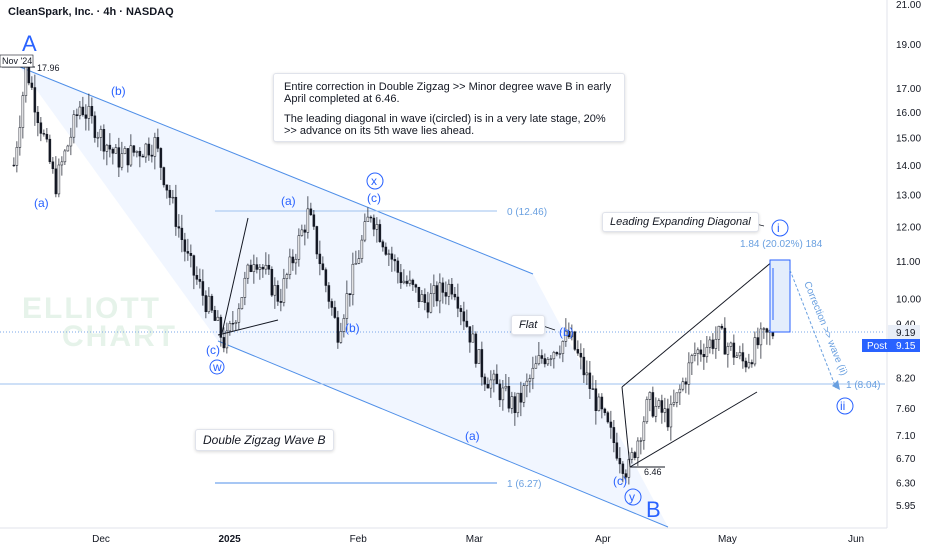 The image size is (932, 550). Describe the element at coordinates (908, 196) in the screenshot. I see `y-tick-label: 13.00` at that location.